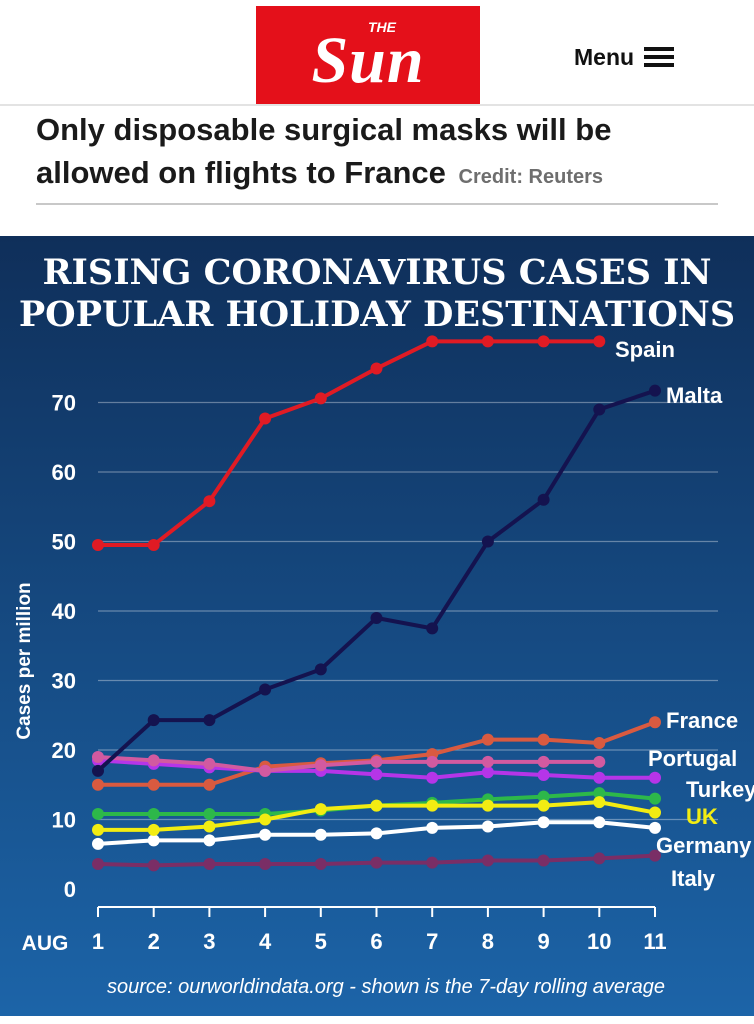 This screenshot has width=754, height=1024. I want to click on series-label-portugal: Portugal, so click(692, 758).